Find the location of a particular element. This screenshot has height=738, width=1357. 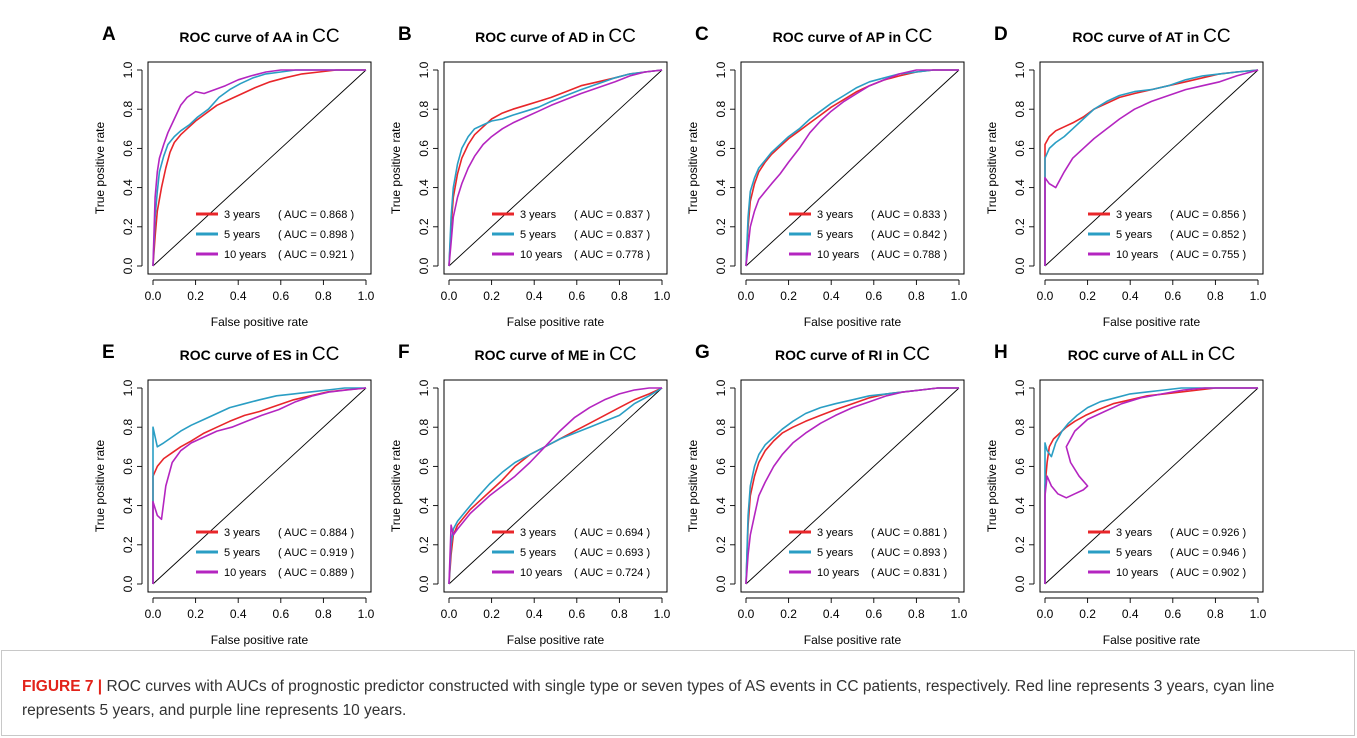

panel-title-main: ROC curve of ES in is located at coordinates (246, 355).